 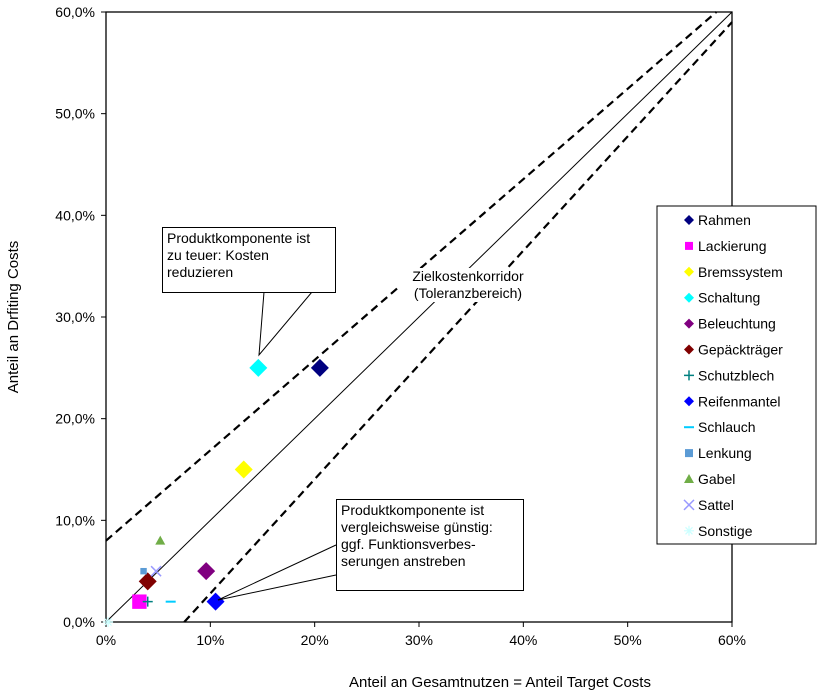 What do you see at coordinates (277, 572) in the screenshot?
I see `pointer-favorable` at bounding box center [277, 572].